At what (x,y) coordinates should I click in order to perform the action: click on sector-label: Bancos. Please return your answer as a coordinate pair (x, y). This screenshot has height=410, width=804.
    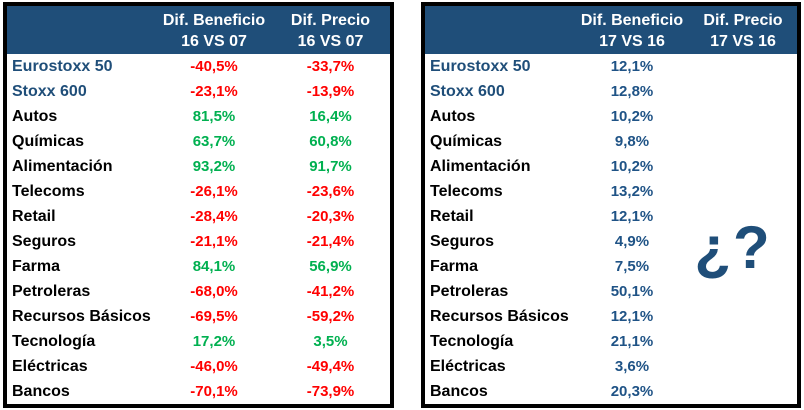
    Looking at the image, I should click on (459, 391).